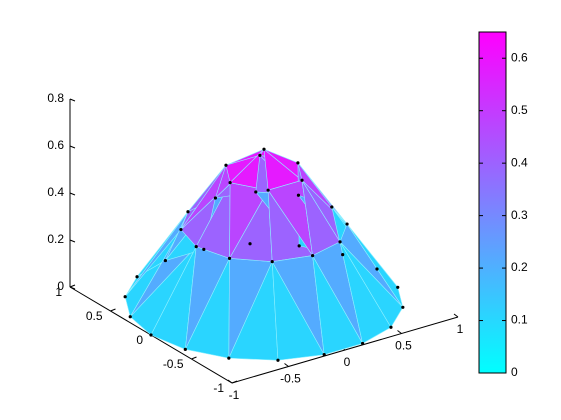 This screenshot has height=420, width=561. I want to click on colorbar-tick-label: 0.6, so click(519, 57).